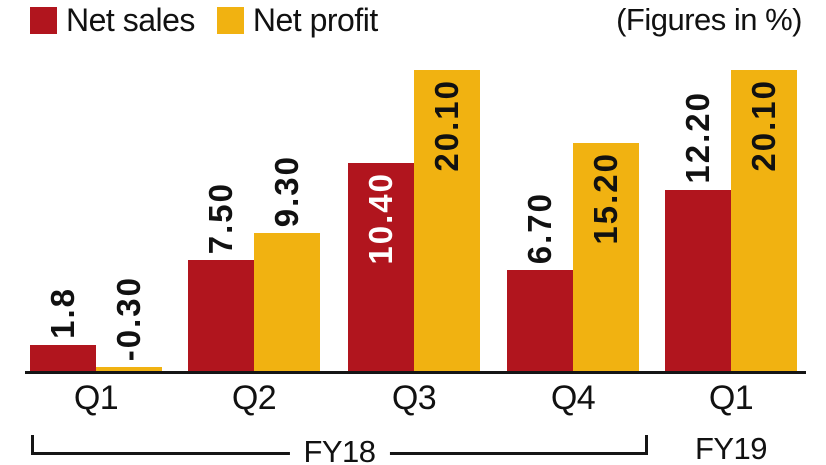  What do you see at coordinates (380, 218) in the screenshot?
I see `value-label-net-sales-fy18-q3: 10.40` at bounding box center [380, 218].